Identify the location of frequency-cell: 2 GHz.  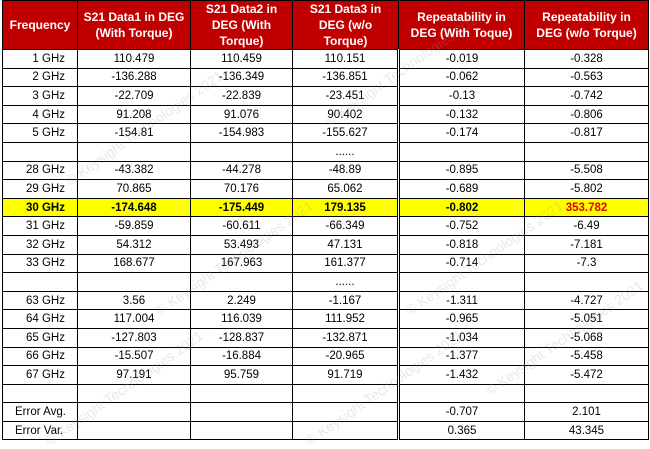
(40, 77).